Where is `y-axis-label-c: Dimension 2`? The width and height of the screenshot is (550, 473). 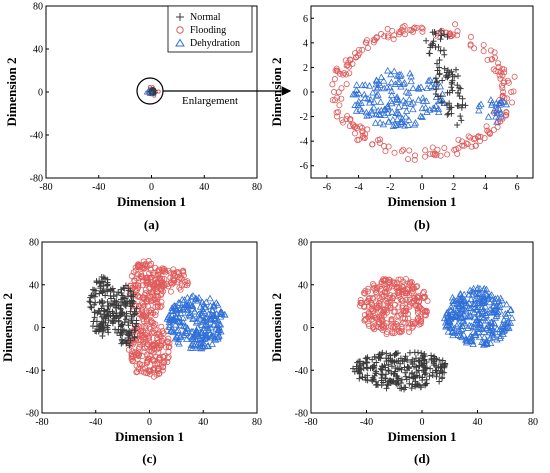 y-axis-label-c: Dimension 2 is located at coordinates (7, 327).